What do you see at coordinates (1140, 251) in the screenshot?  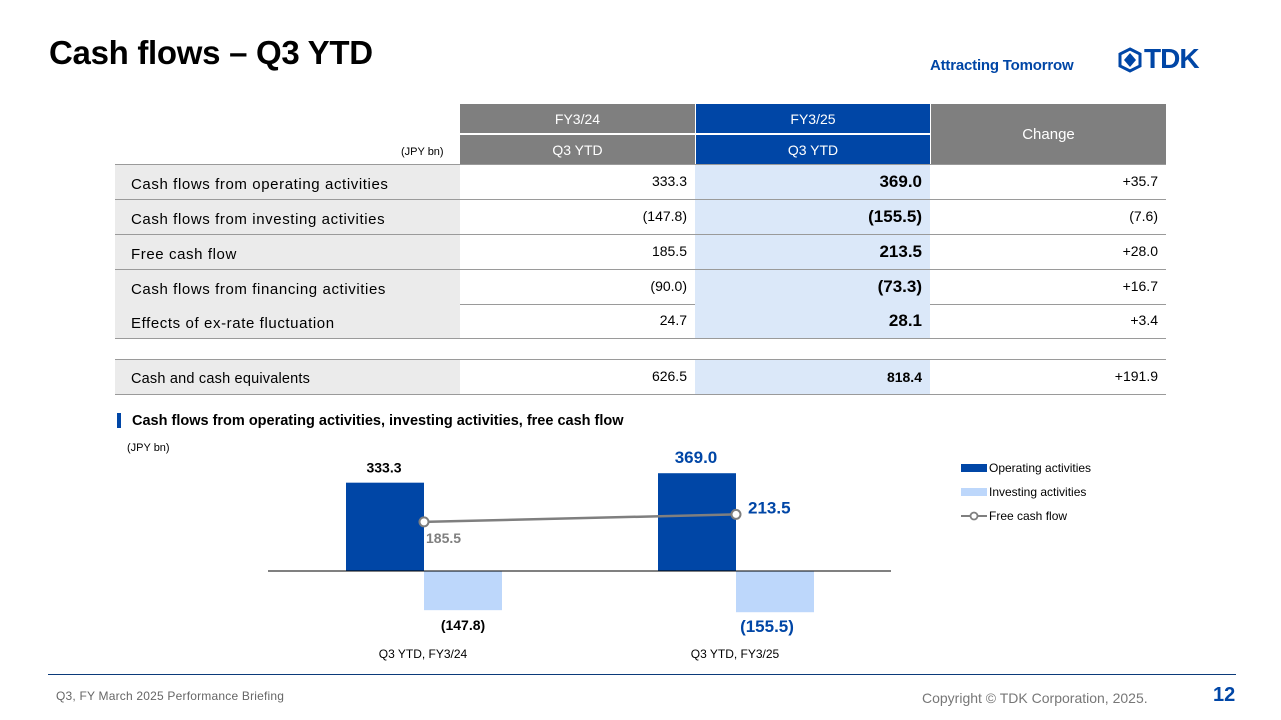 I see `cell-change: +28.0` at bounding box center [1140, 251].